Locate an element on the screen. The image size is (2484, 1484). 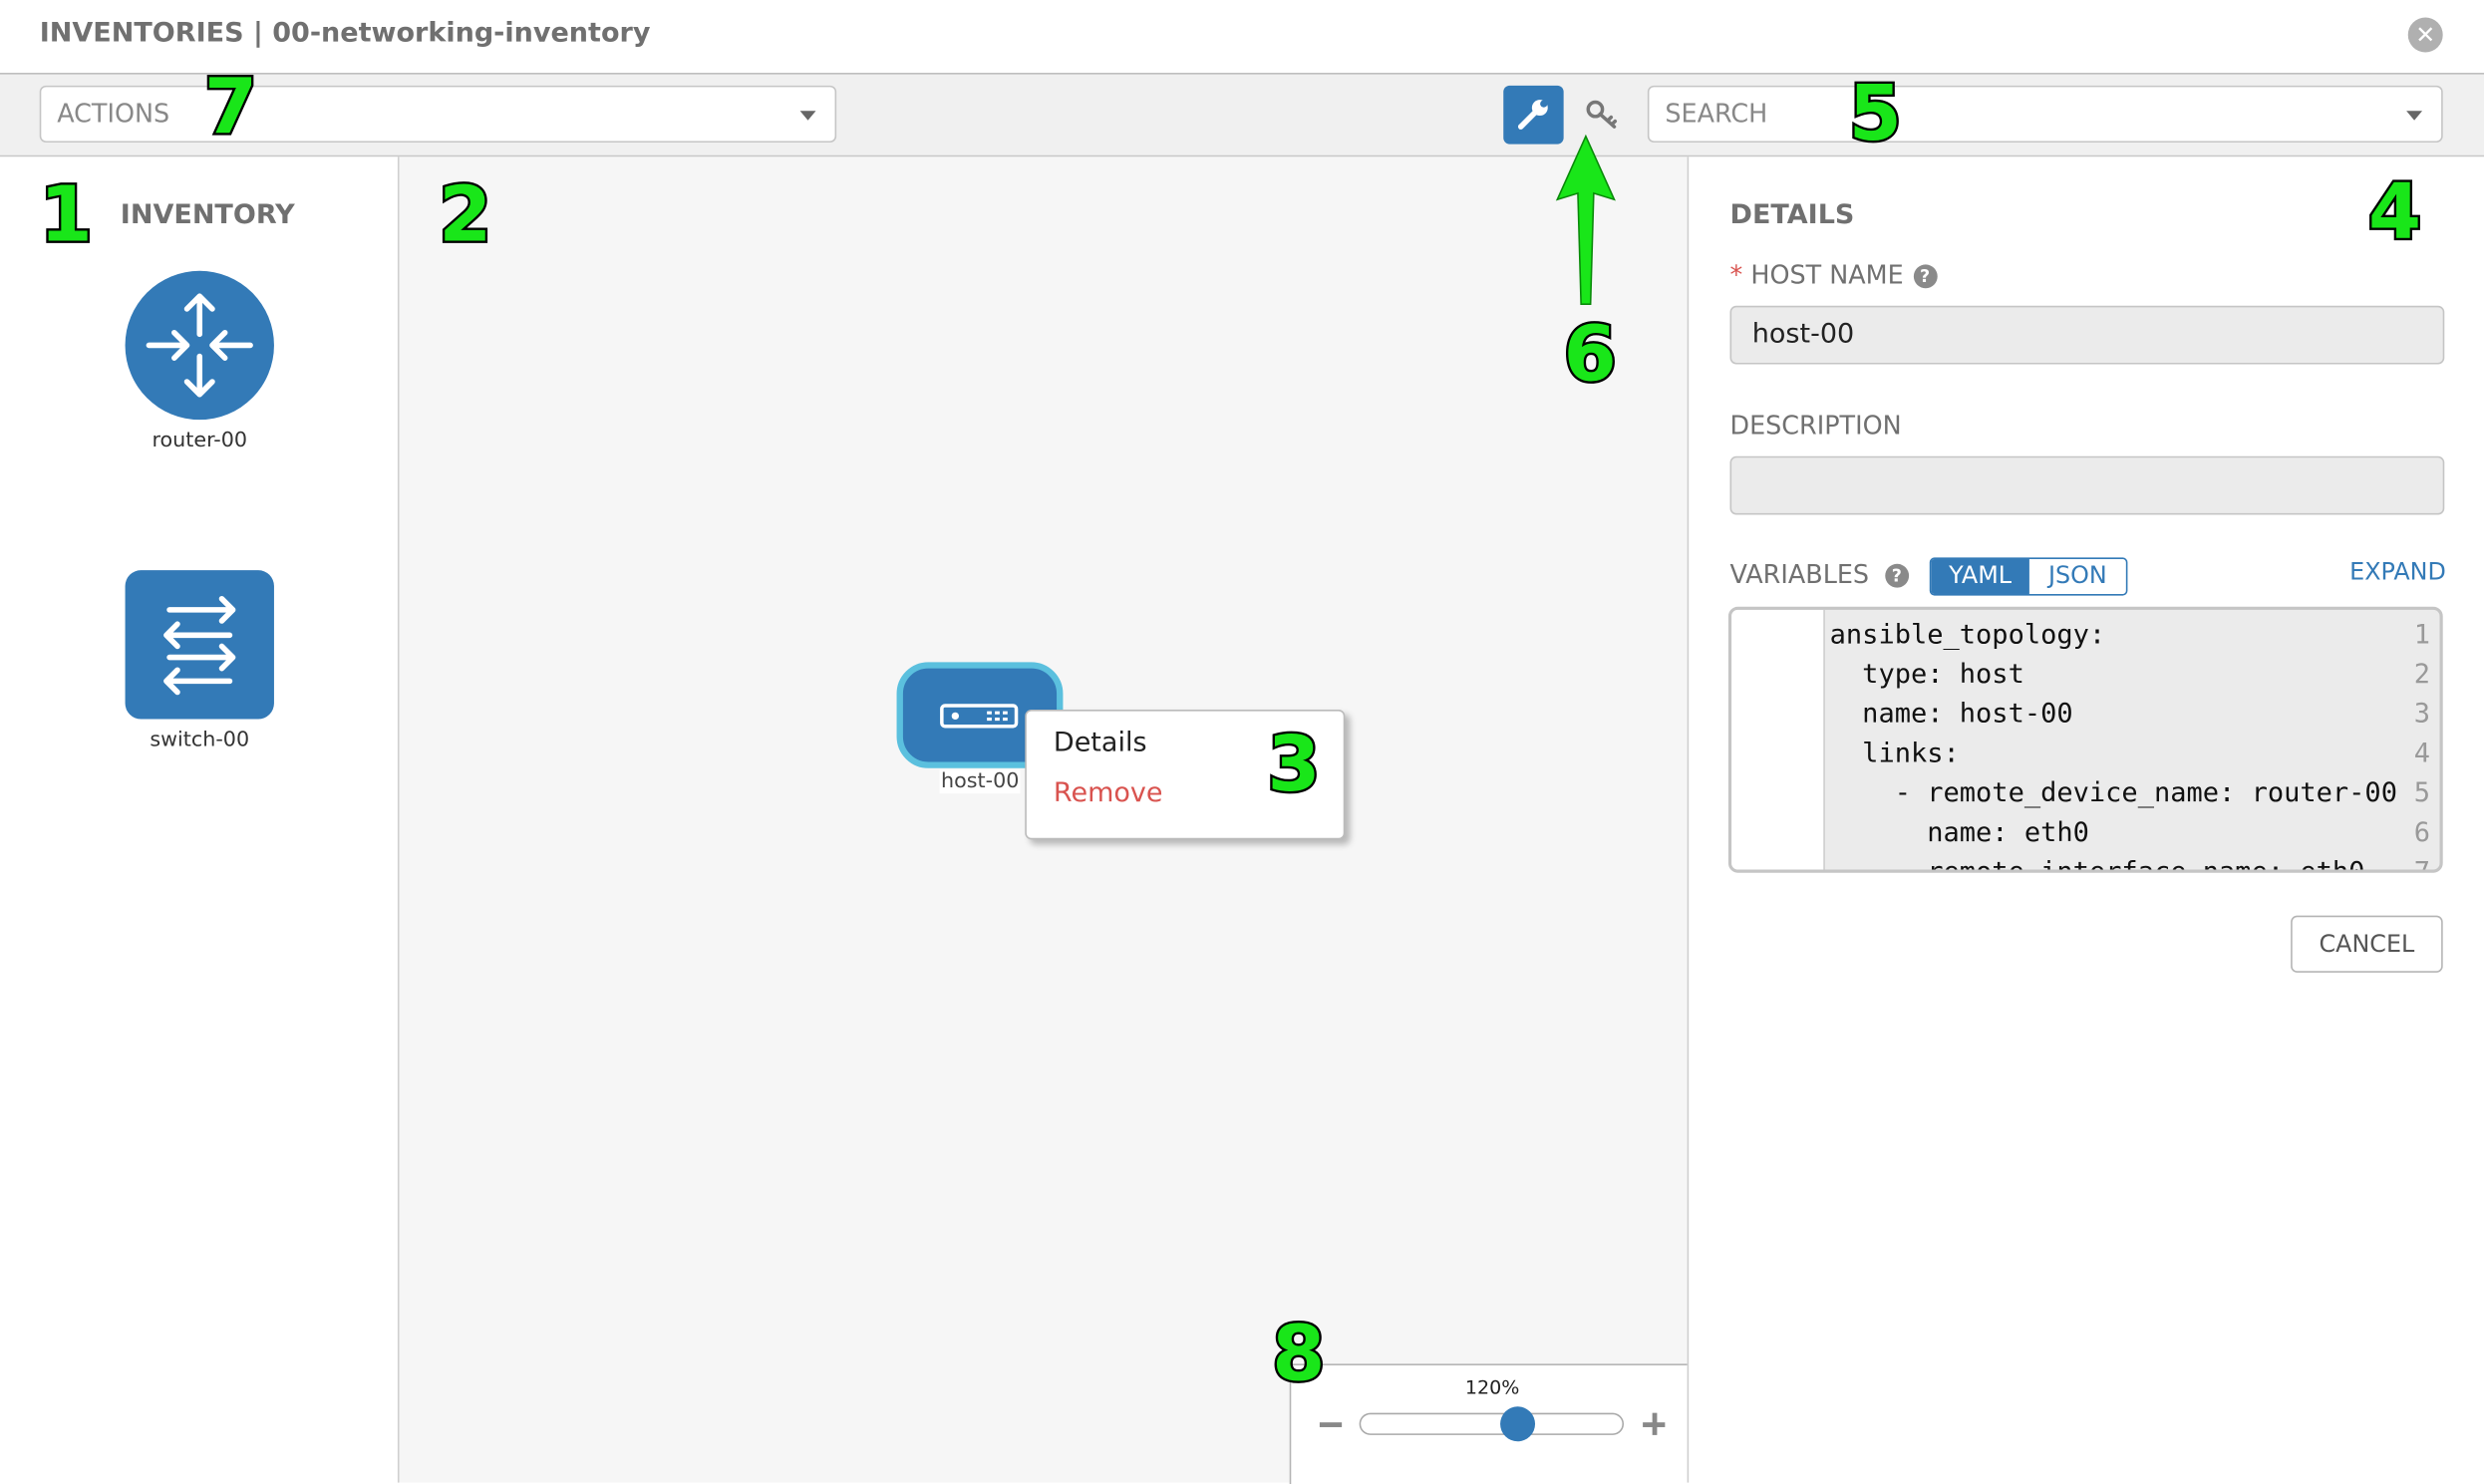
line-number: 4 is located at coordinates (2421, 754).